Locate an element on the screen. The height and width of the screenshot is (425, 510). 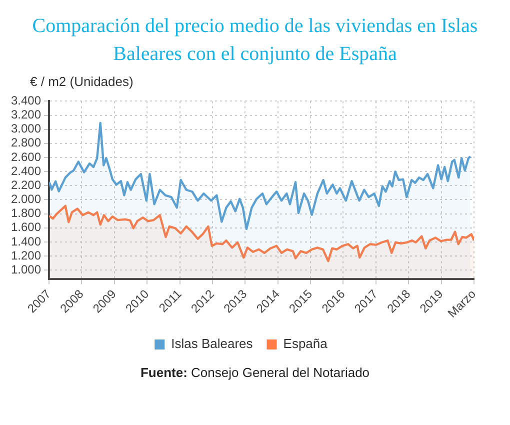
y-tick-label: 3.200 is located at coordinates (26, 115).